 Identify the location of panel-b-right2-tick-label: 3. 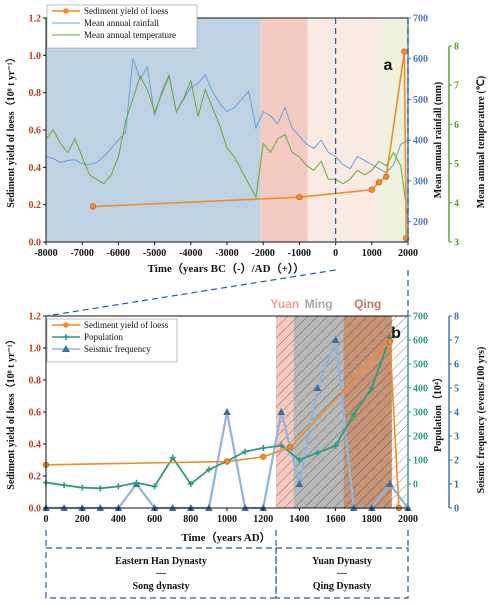
(456, 437).